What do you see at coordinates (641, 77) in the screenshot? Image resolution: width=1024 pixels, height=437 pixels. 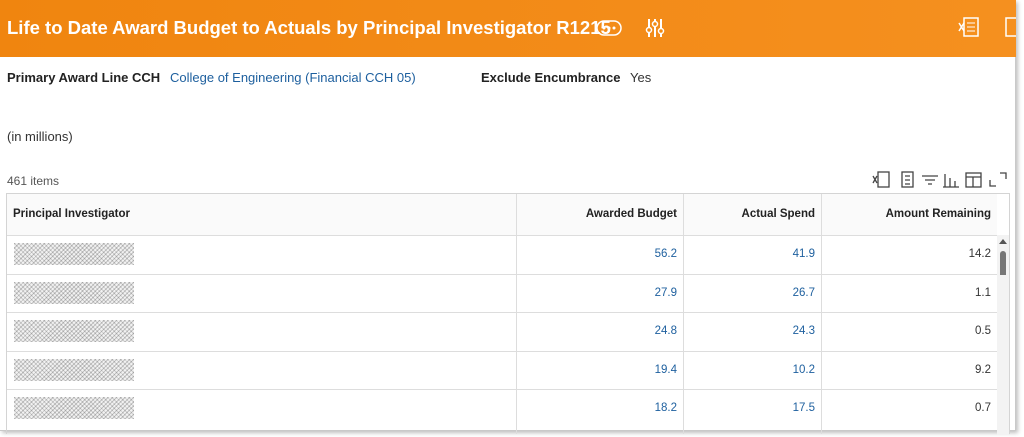 I see `filter-value: Yes` at bounding box center [641, 77].